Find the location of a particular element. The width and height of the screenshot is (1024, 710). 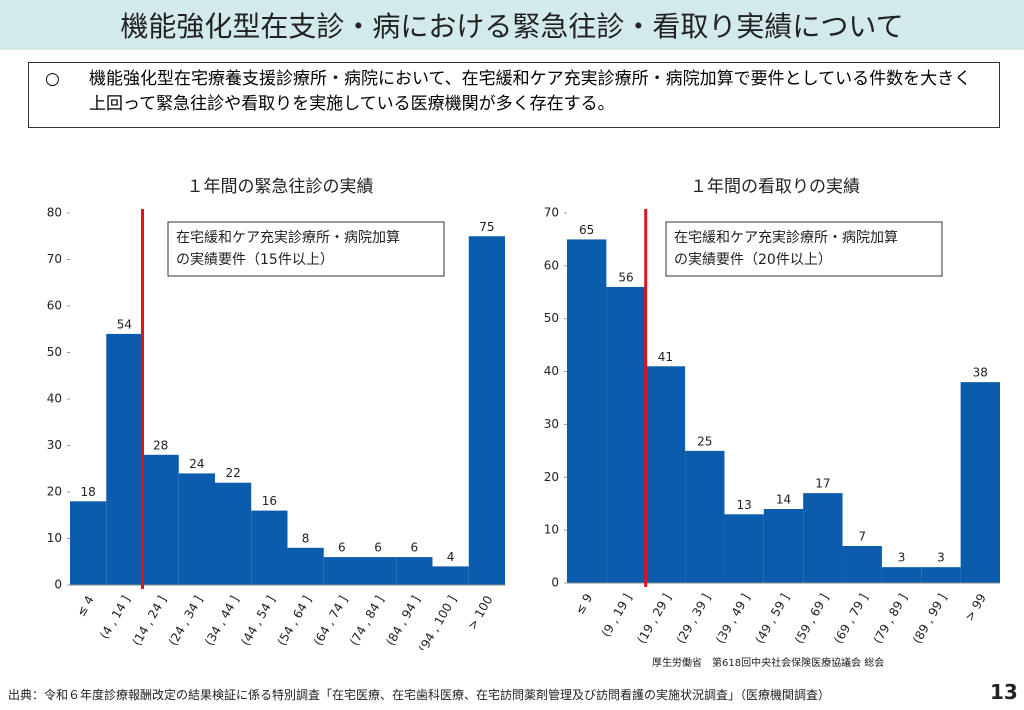

annotation-text: の実績要件（20件以上） is located at coordinates (753, 260).